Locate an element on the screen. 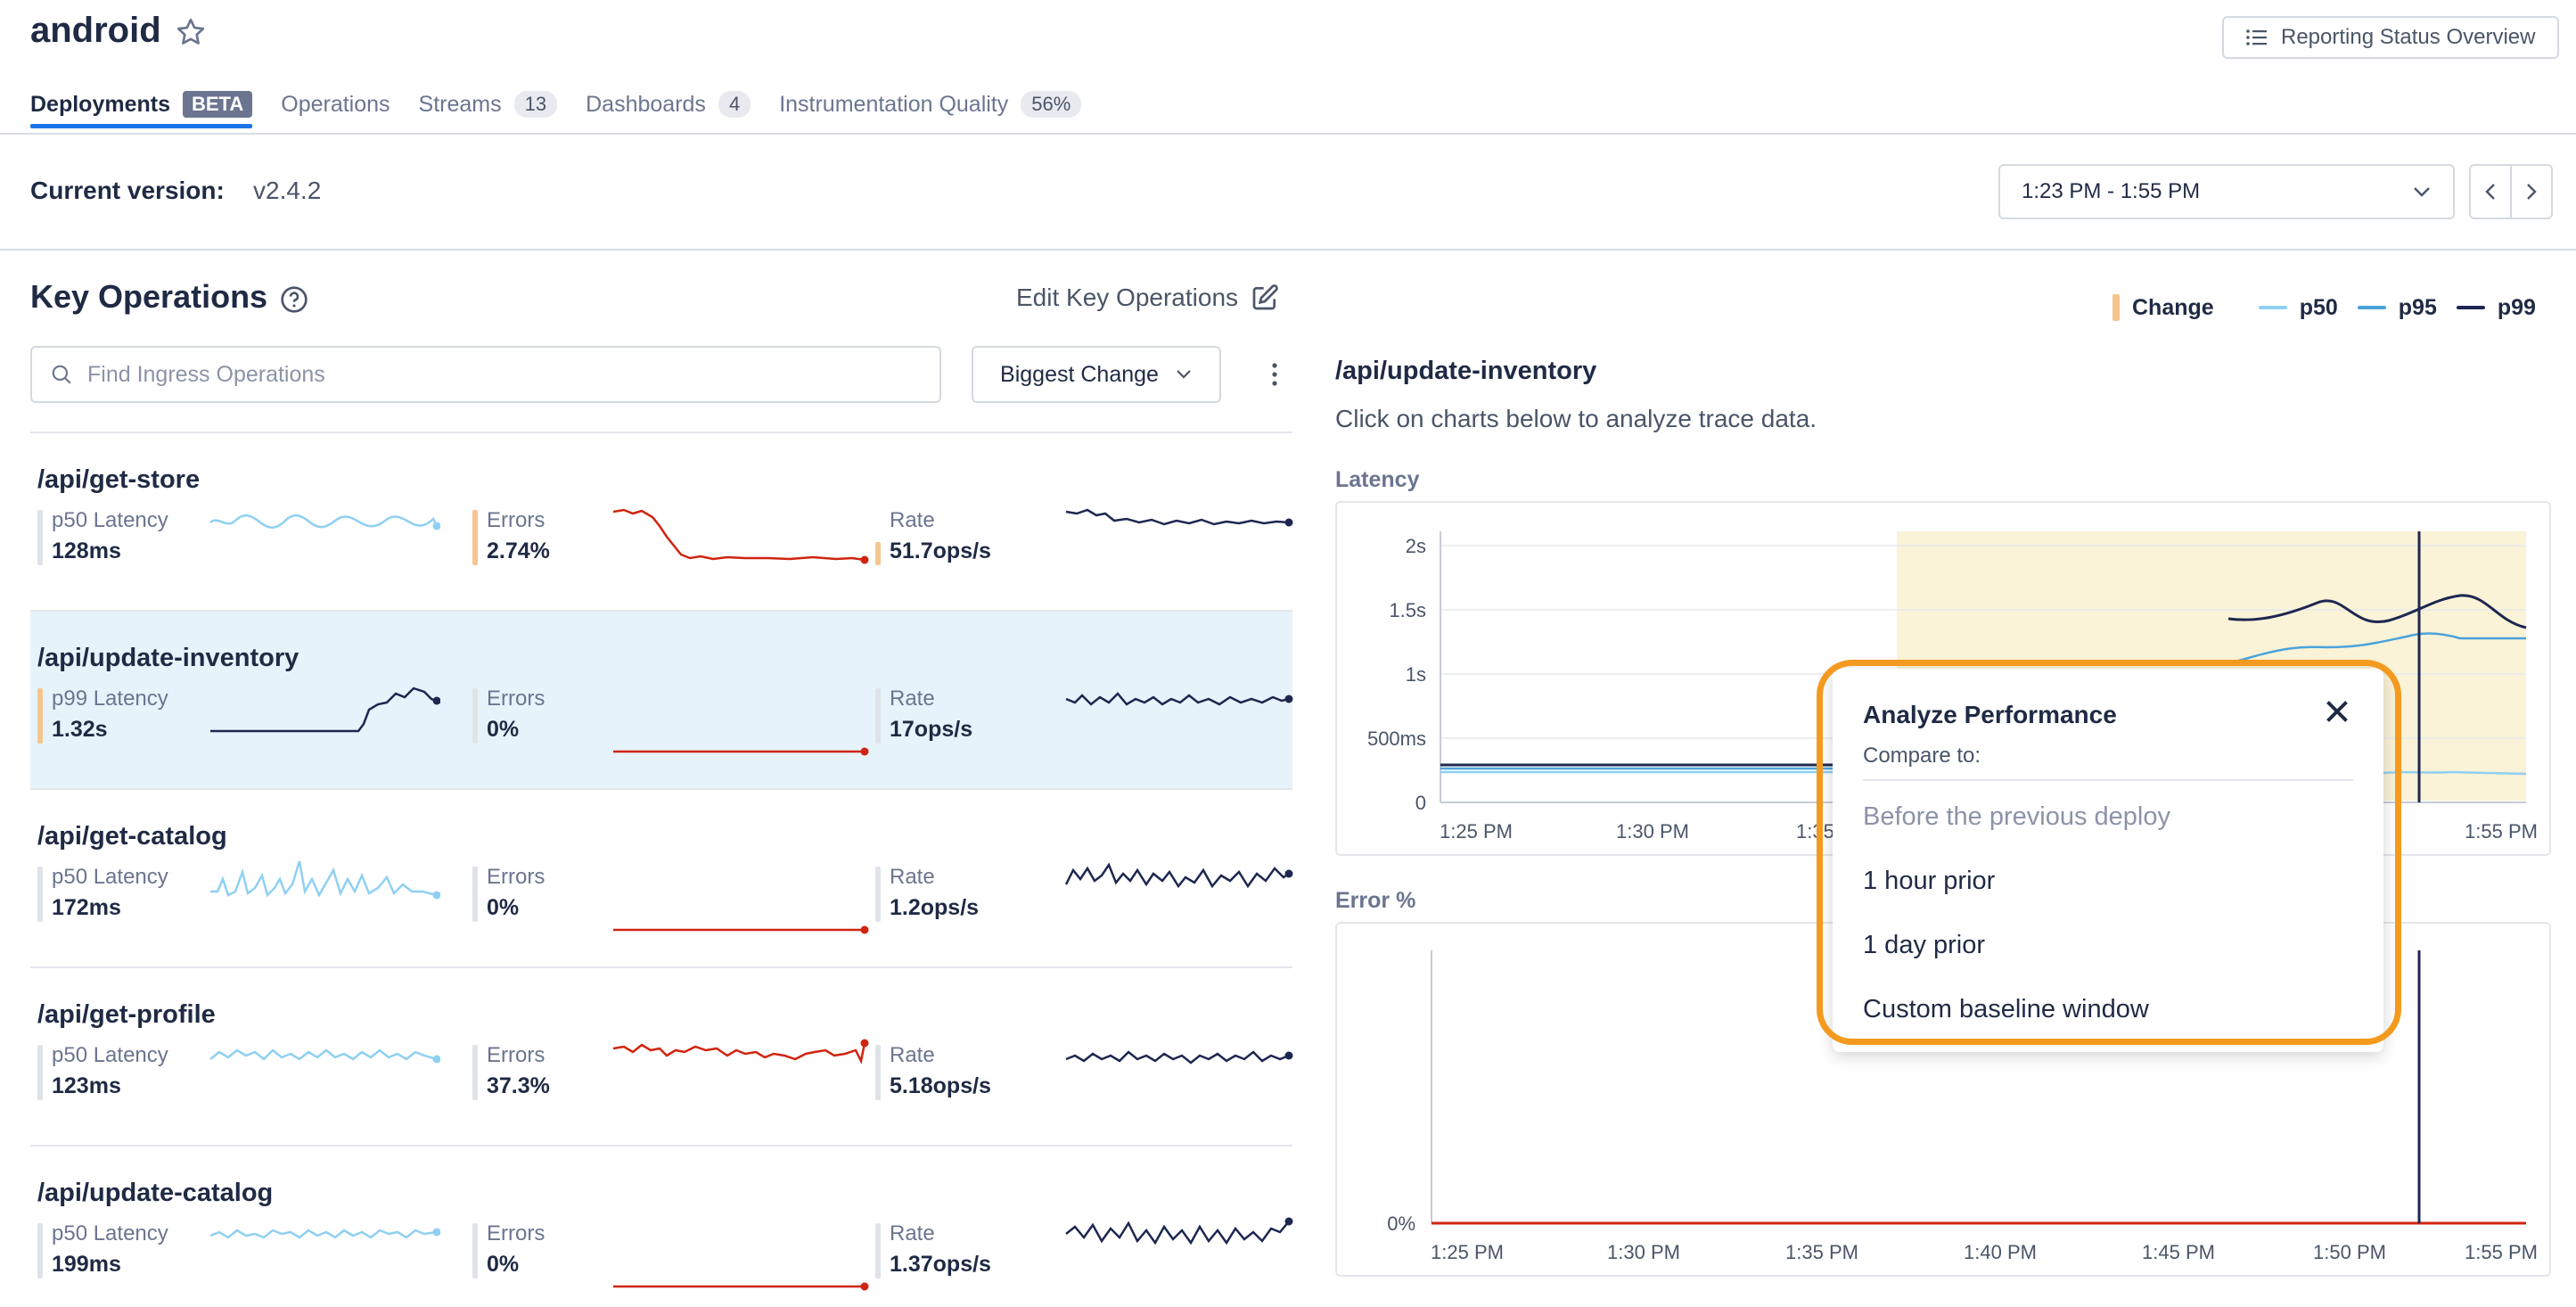  rate-metric: Rate 17ops/s is located at coordinates (924, 717).